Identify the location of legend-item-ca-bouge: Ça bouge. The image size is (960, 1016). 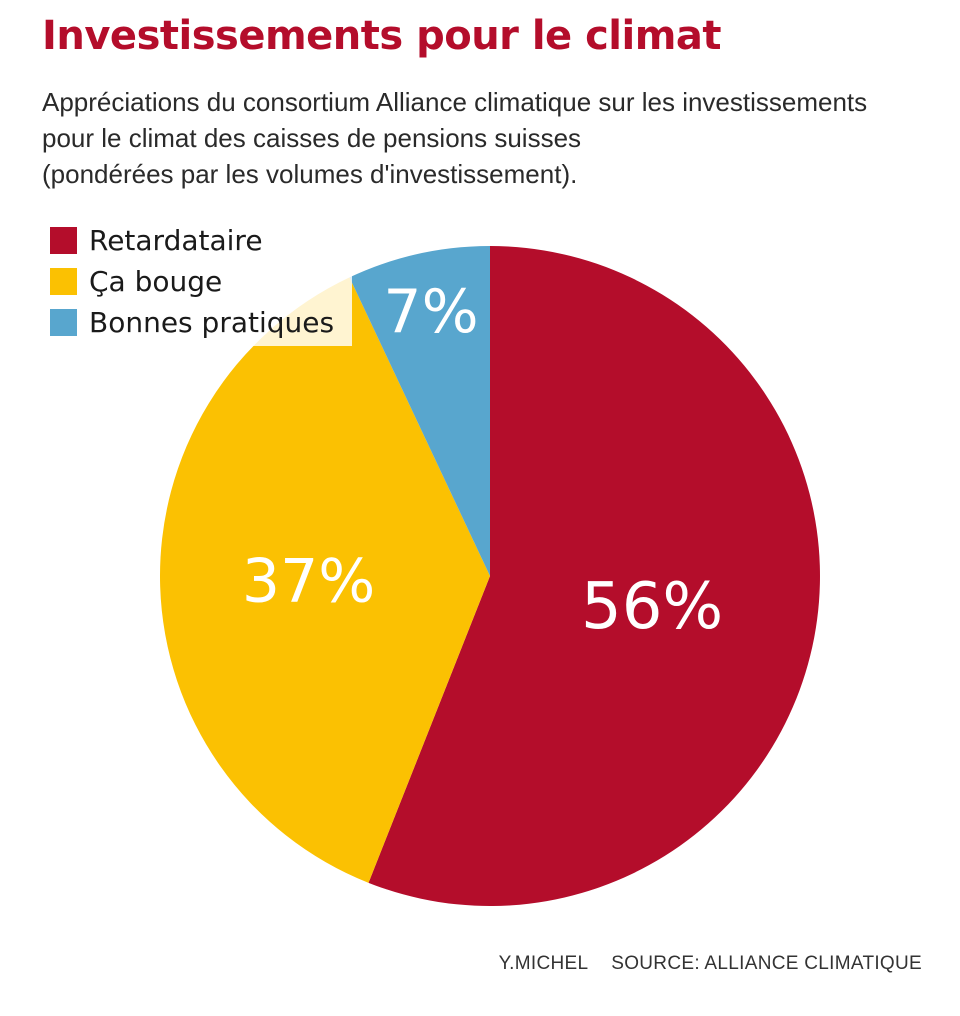
(192, 281).